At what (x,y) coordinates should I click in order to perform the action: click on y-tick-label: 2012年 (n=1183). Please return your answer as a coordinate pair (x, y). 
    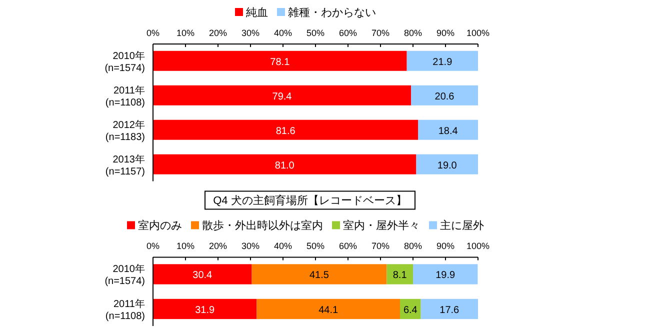
    Looking at the image, I should click on (125, 130).